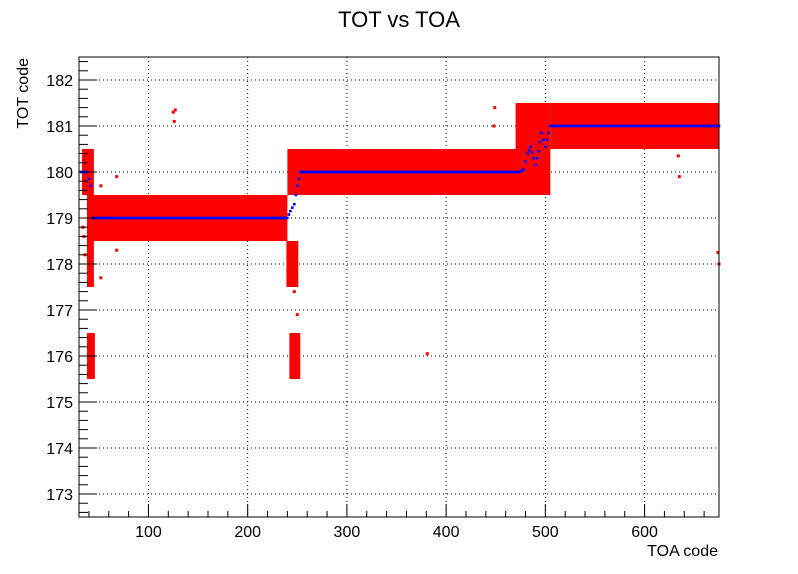 Image resolution: width=798 pixels, height=574 pixels. I want to click on x-tick-label: 400, so click(446, 532).